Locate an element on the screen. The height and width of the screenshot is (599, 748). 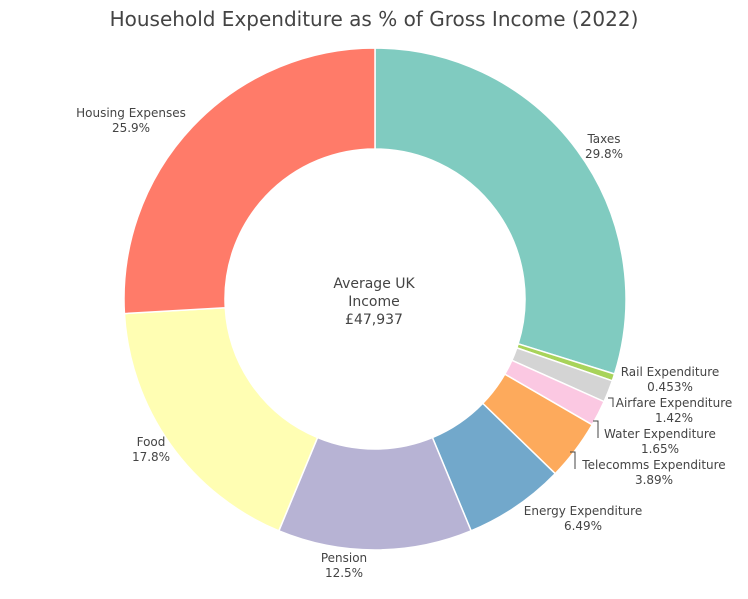
slice-label-name: Energy Expenditure is located at coordinates (583, 511).